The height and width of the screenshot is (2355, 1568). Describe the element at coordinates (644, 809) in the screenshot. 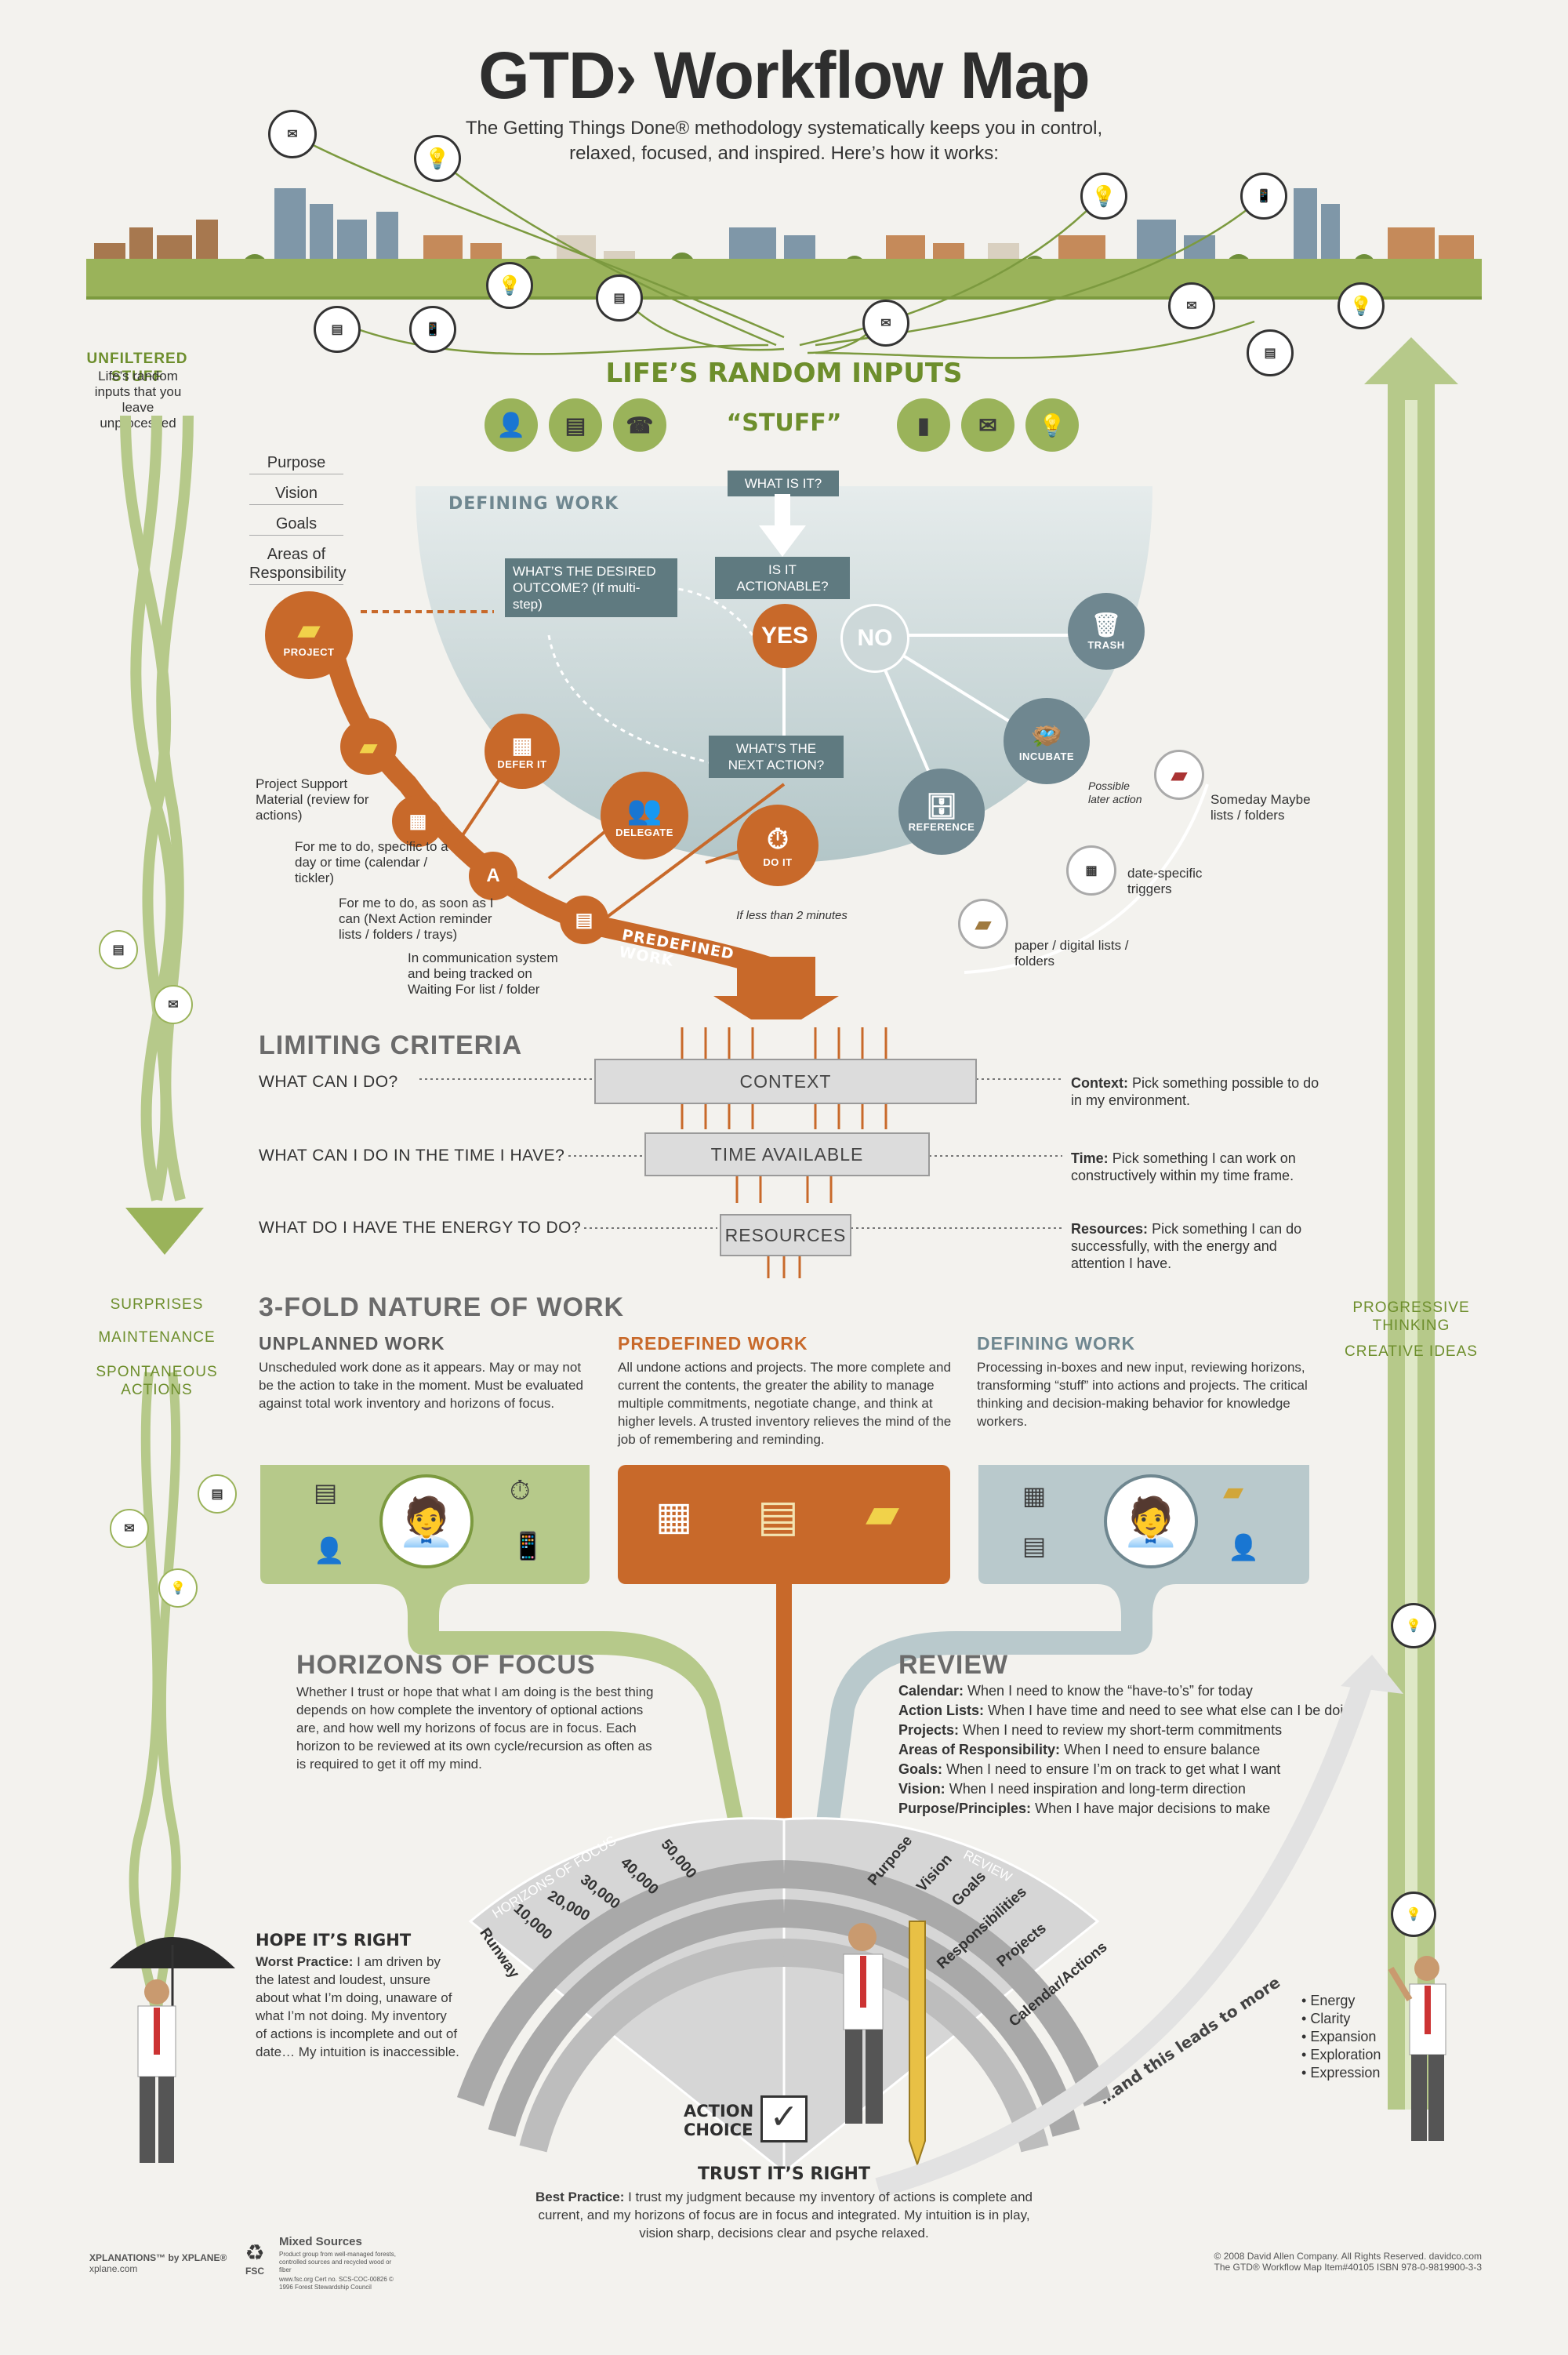

I see `delegate-person-icon: 👥` at that location.